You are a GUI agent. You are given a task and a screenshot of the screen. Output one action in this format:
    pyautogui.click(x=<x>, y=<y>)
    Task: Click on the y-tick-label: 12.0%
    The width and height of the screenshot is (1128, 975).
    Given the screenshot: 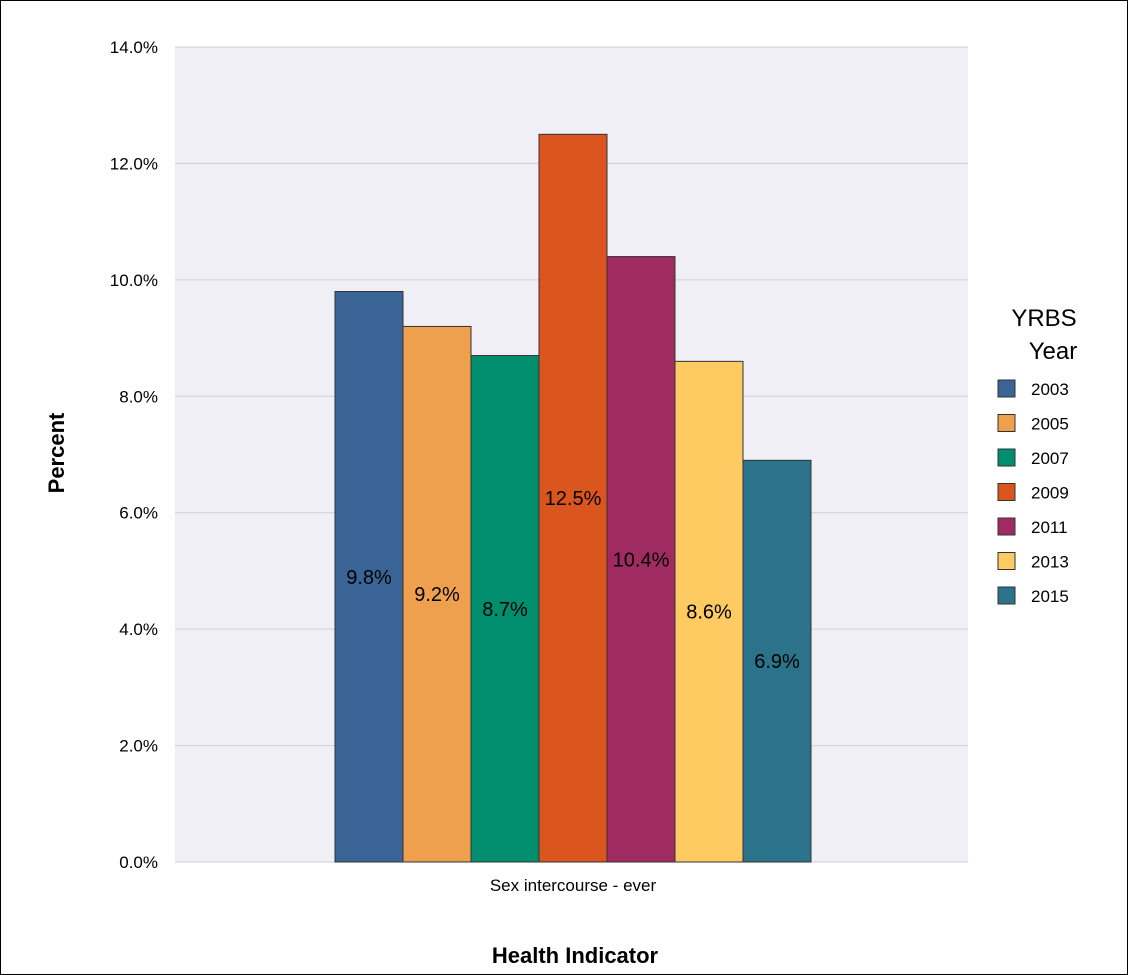 What is the action you would take?
    pyautogui.click(x=134, y=163)
    